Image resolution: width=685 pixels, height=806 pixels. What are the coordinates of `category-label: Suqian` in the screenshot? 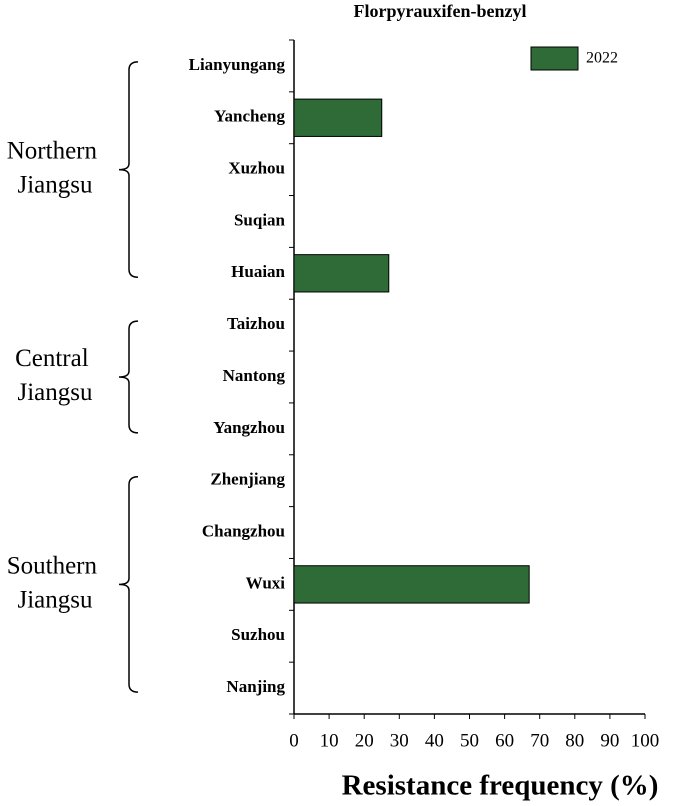 It's located at (260, 219).